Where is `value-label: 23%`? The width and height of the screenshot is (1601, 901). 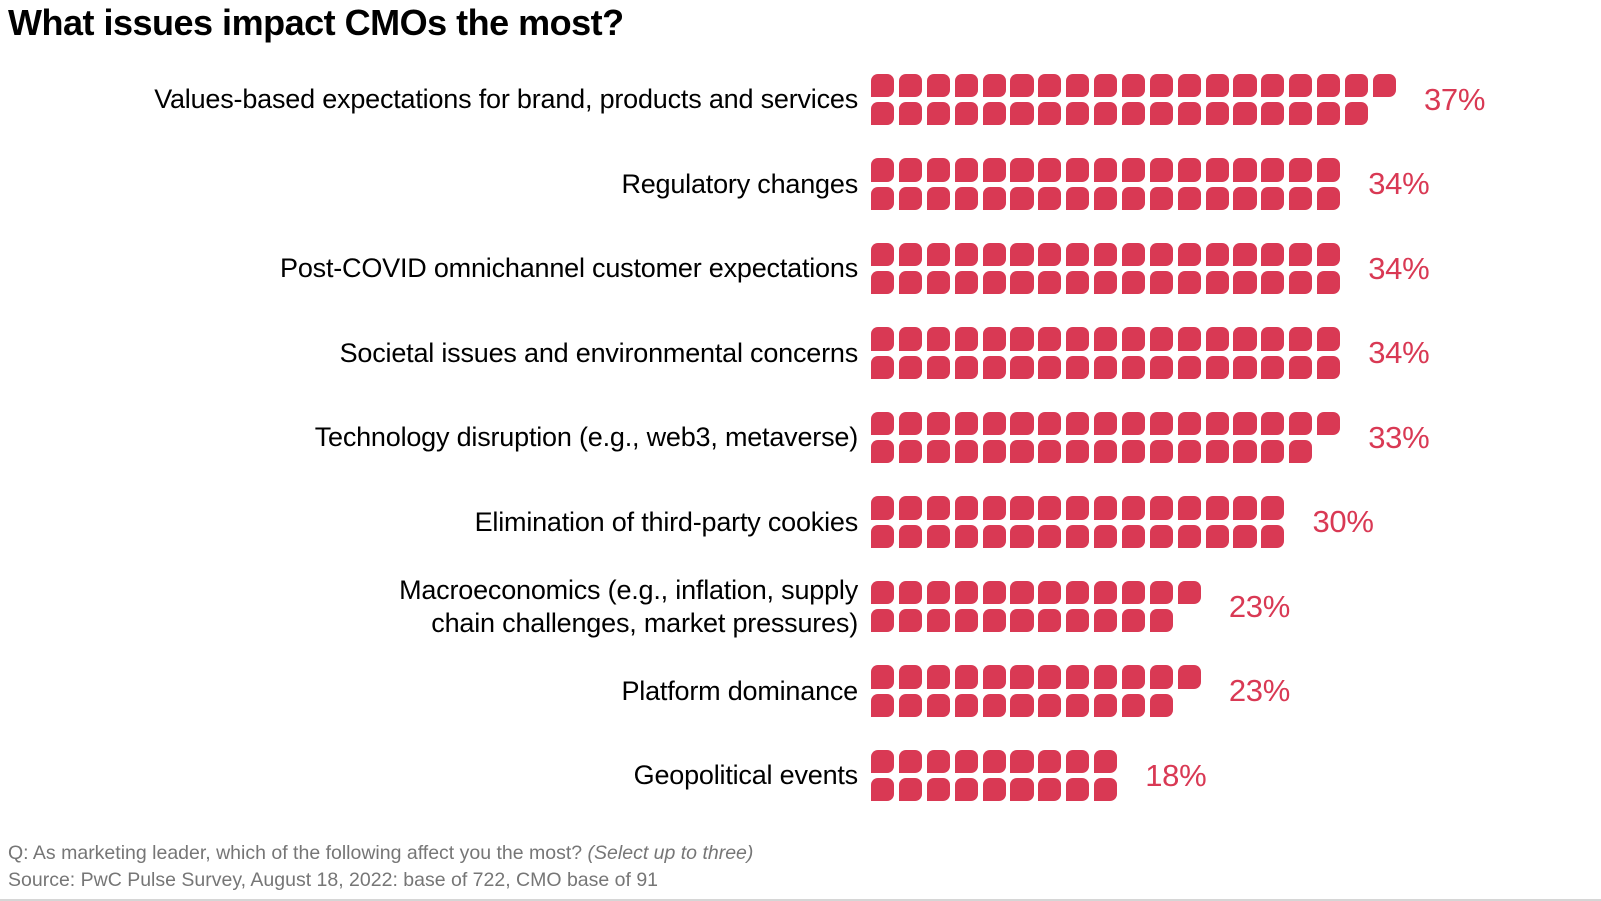 value-label: 23% is located at coordinates (1259, 606).